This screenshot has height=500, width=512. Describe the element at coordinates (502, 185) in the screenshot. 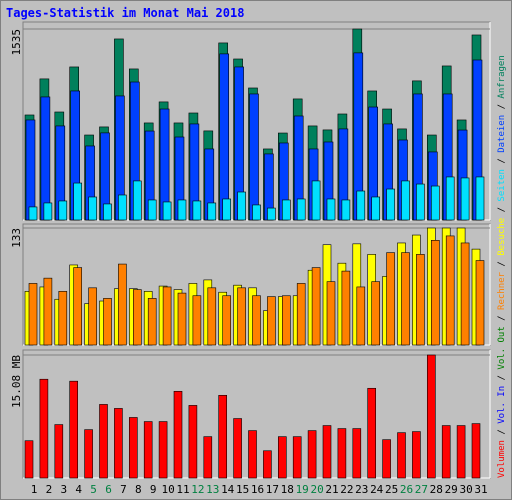

I see `legend-entry: Seiten` at that location.